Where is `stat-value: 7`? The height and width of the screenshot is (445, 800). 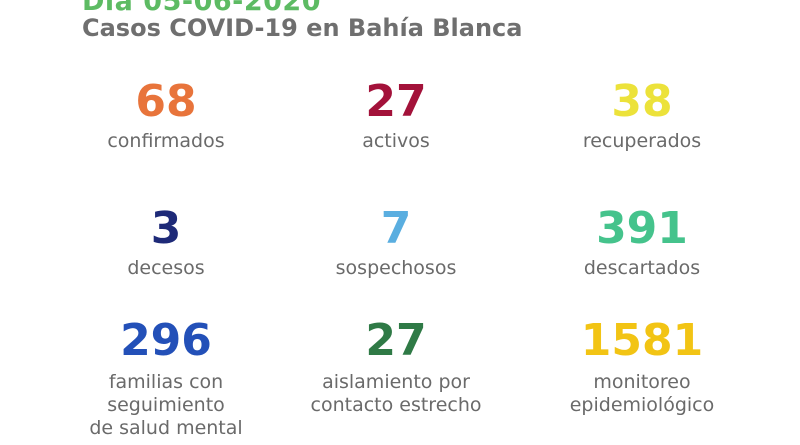 stat-value: 7 is located at coordinates (396, 228).